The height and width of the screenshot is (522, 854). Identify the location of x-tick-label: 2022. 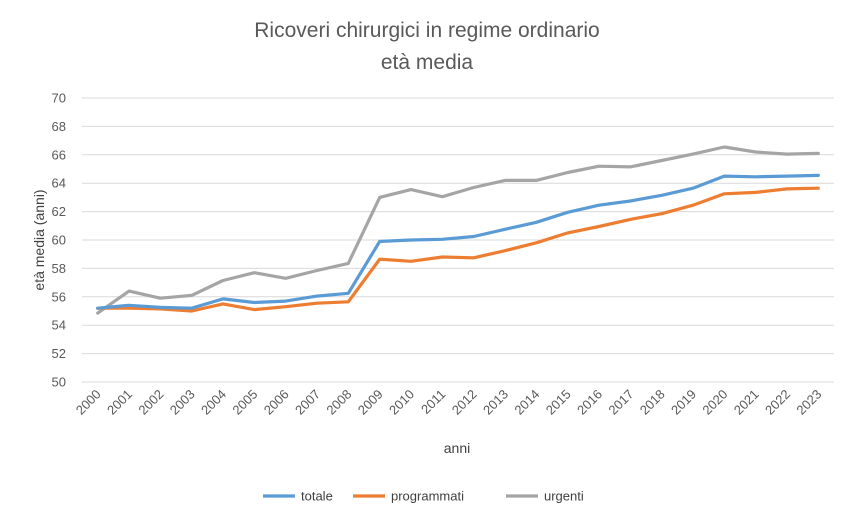
(777, 402).